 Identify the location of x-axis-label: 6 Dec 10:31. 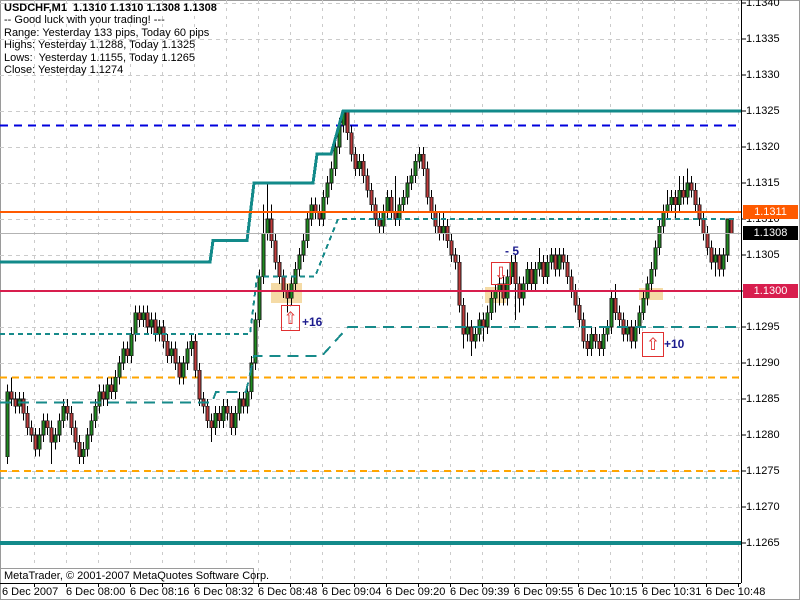
(672, 592).